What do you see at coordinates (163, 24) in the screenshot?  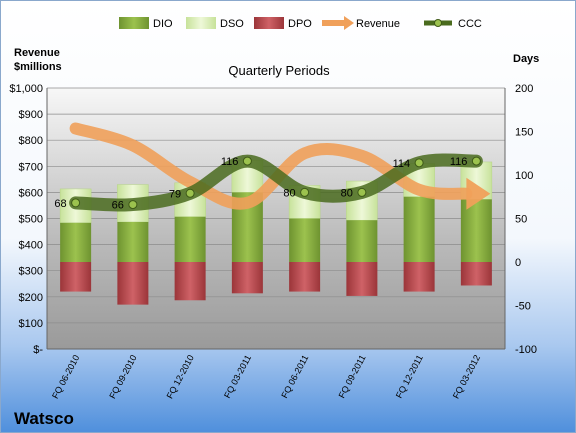 I see `legend-label-dio: DIO` at bounding box center [163, 24].